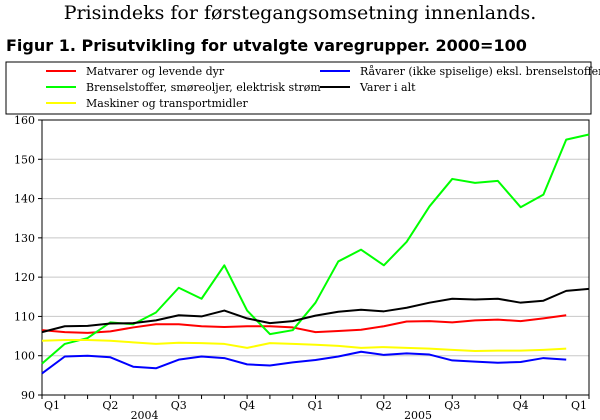 Image resolution: width=600 pixels, height=420 pixels. I want to click on y-tick-label: 110, so click(24, 316).